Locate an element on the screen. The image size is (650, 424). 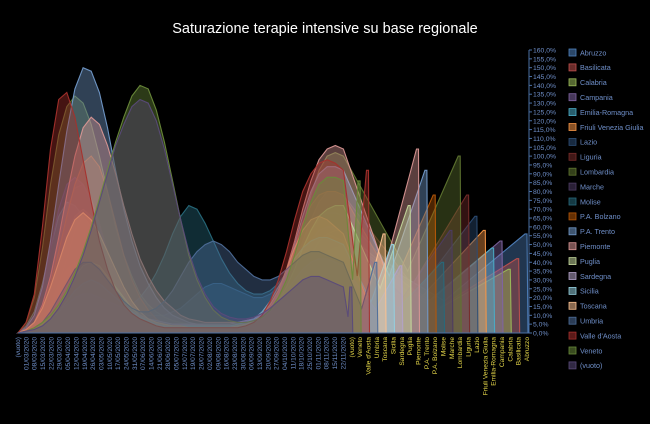
legend-label: Calabria is located at coordinates (593, 82).